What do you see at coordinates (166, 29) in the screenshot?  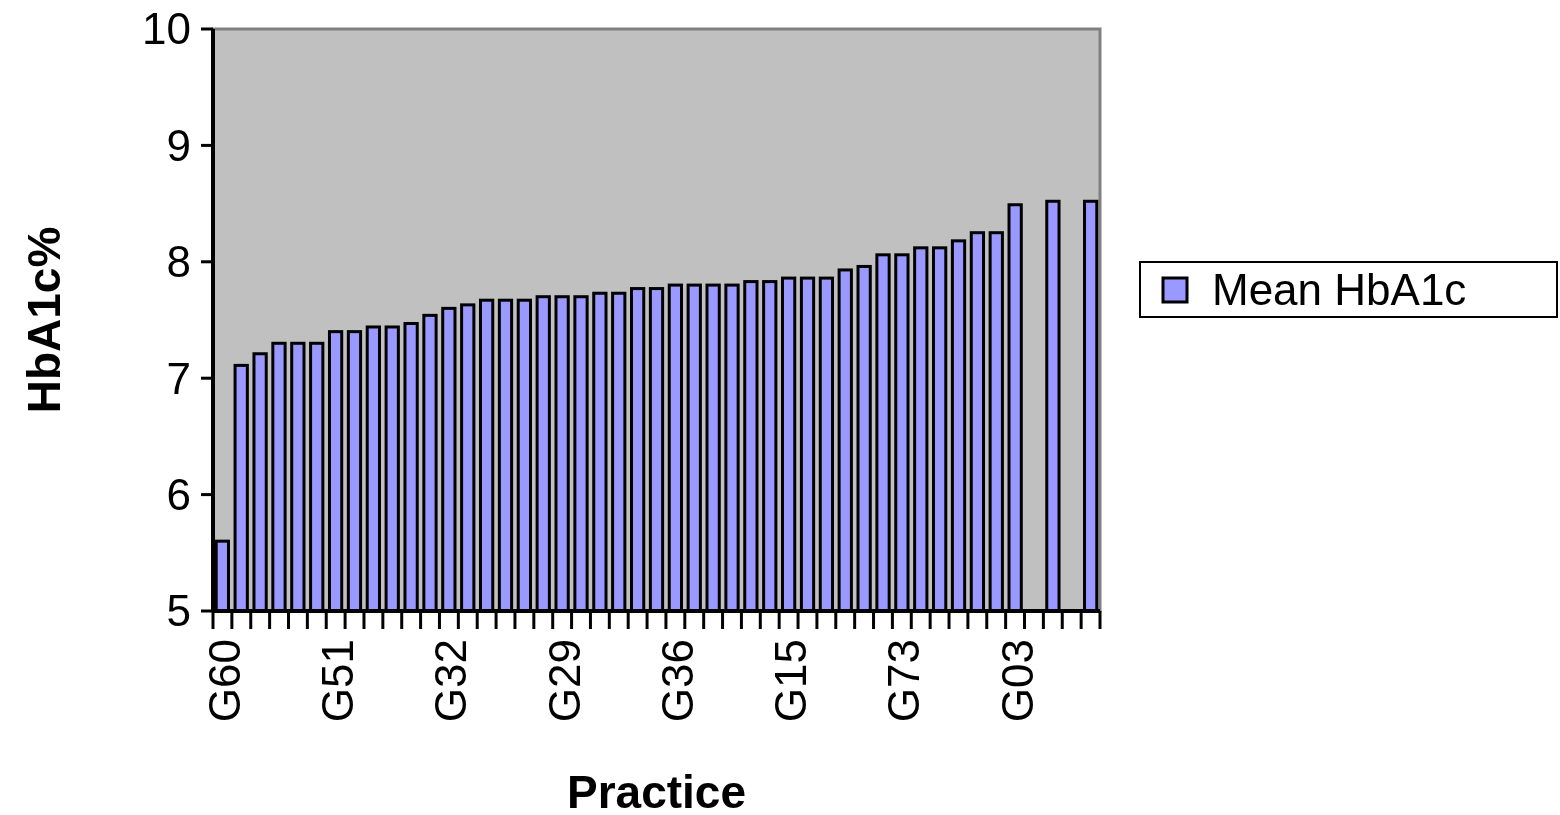 I see `y-tick-label: 10` at bounding box center [166, 29].